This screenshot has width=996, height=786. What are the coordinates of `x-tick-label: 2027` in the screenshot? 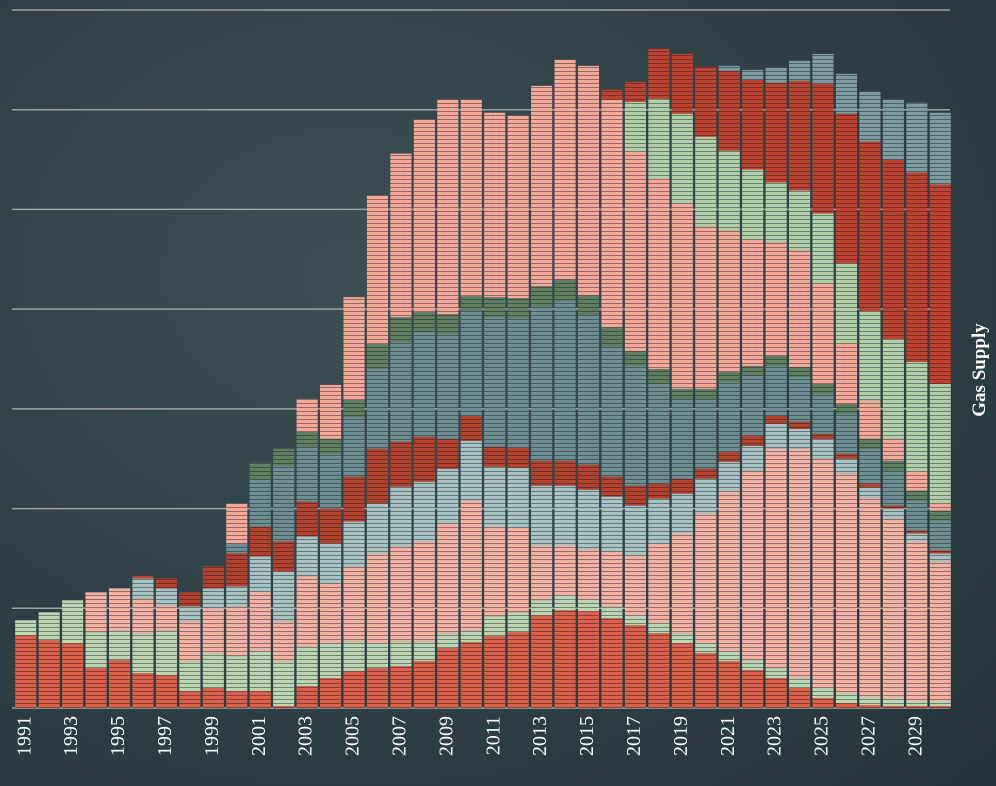 It's located at (869, 736).